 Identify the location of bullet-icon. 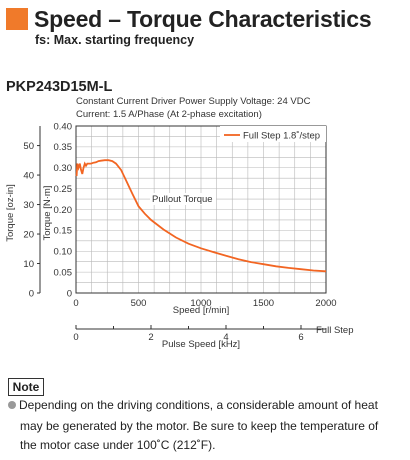
(12, 405).